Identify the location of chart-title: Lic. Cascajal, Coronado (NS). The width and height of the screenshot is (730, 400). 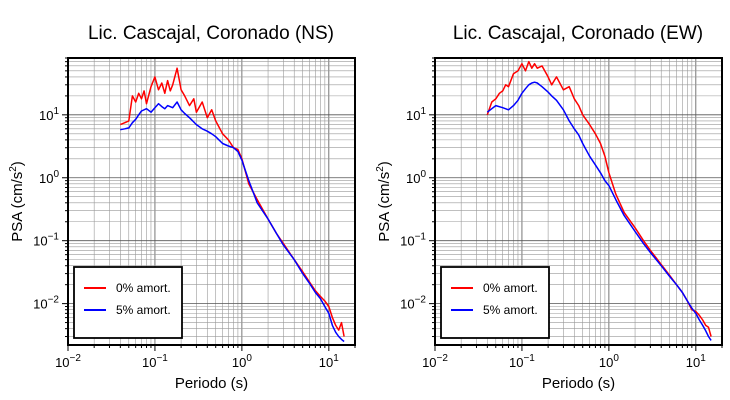
(211, 33).